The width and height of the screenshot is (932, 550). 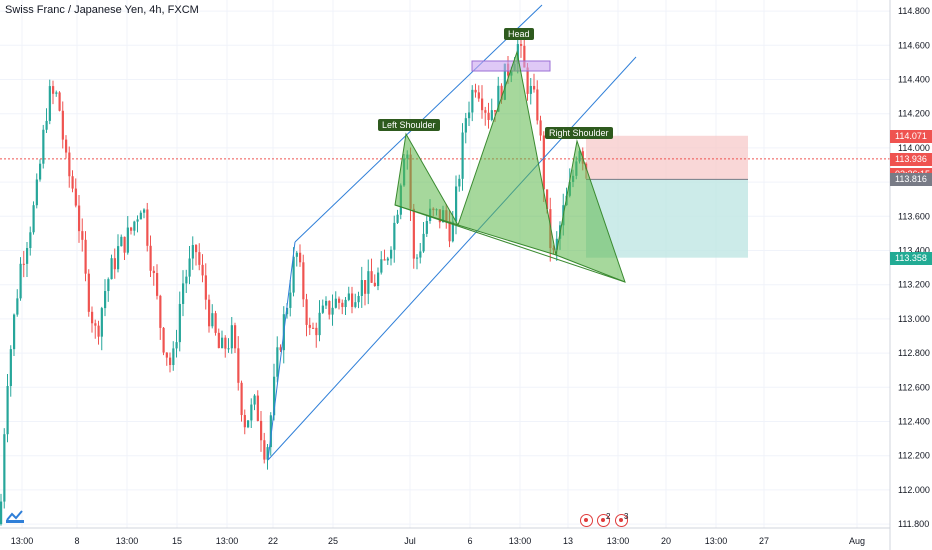 What do you see at coordinates (519, 34) in the screenshot?
I see `head-label: Head` at bounding box center [519, 34].